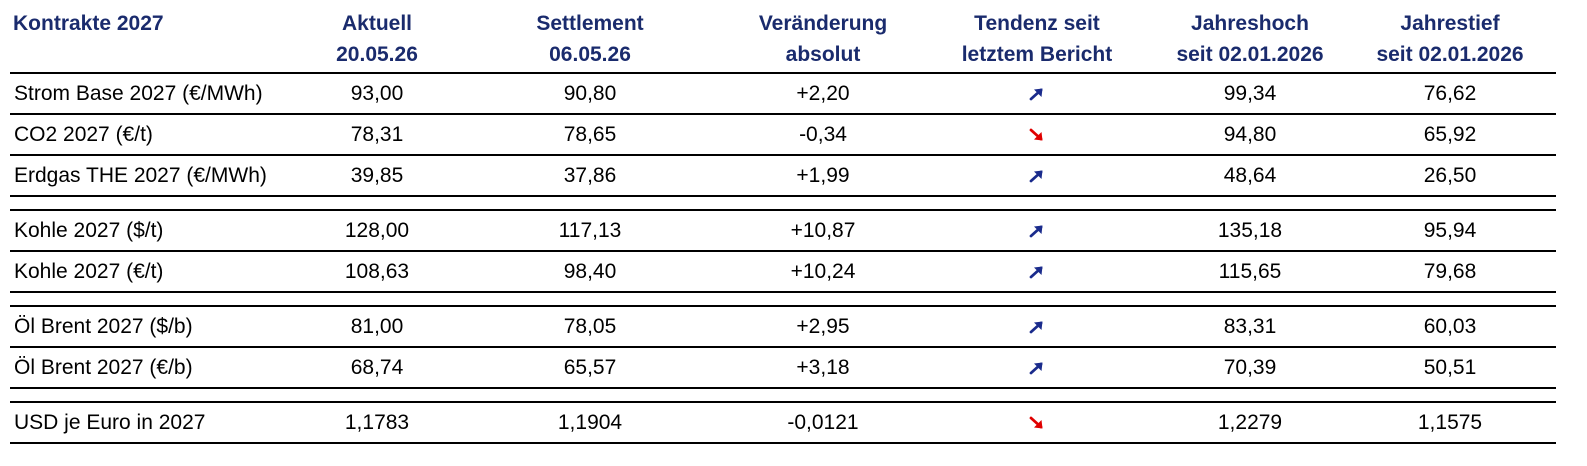 Image resolution: width=1587 pixels, height=466 pixels. I want to click on value-settlement: 98,40, so click(590, 272).